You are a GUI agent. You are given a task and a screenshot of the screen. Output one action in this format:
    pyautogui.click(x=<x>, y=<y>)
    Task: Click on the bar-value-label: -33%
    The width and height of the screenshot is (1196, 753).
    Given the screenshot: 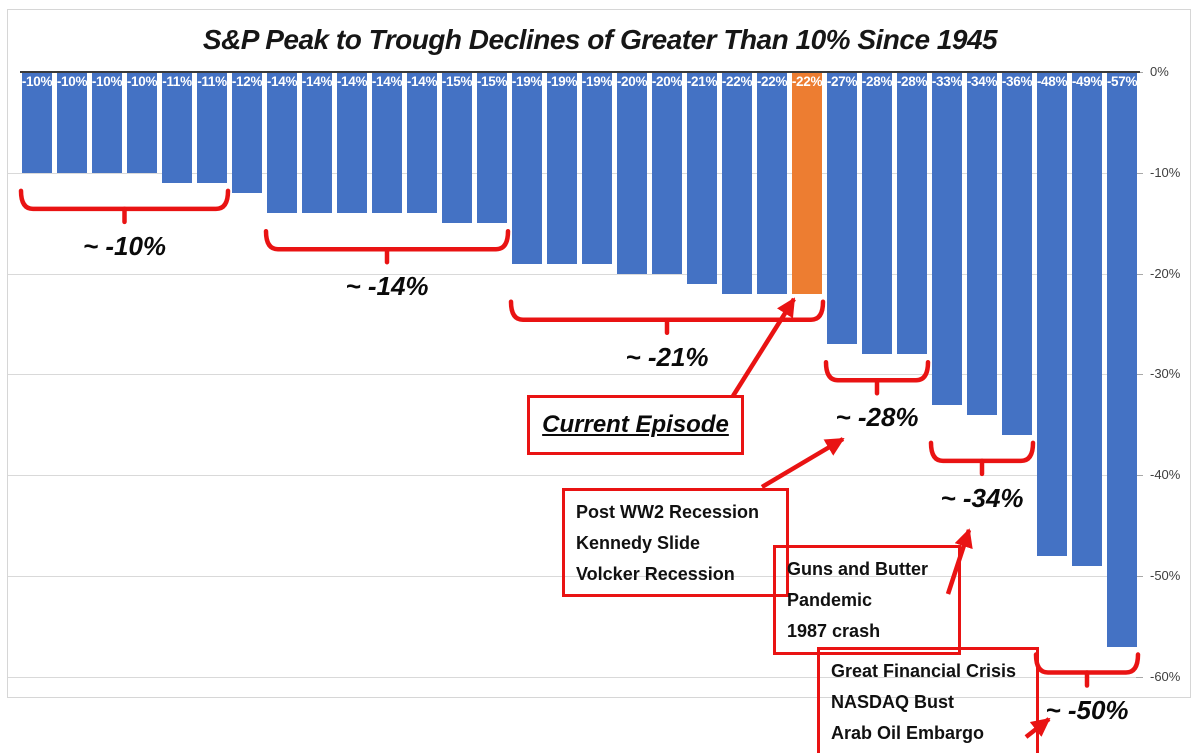 What is the action you would take?
    pyautogui.click(x=947, y=81)
    